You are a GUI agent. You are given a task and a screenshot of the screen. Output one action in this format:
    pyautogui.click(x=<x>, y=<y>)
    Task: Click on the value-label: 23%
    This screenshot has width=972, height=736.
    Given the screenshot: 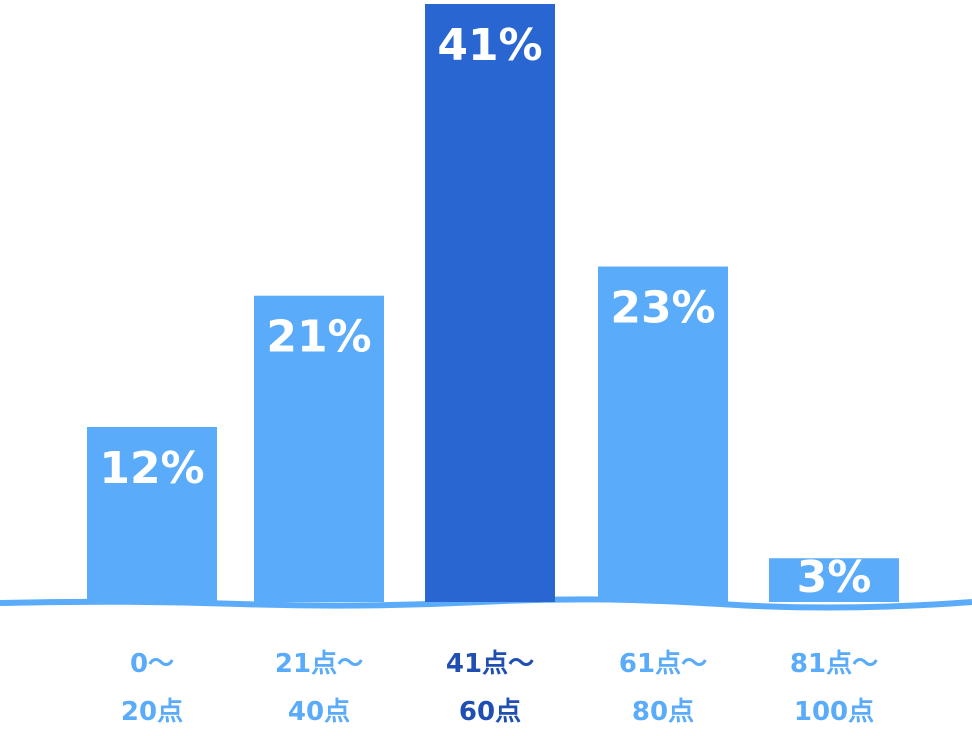 What is the action you would take?
    pyautogui.click(x=662, y=308)
    